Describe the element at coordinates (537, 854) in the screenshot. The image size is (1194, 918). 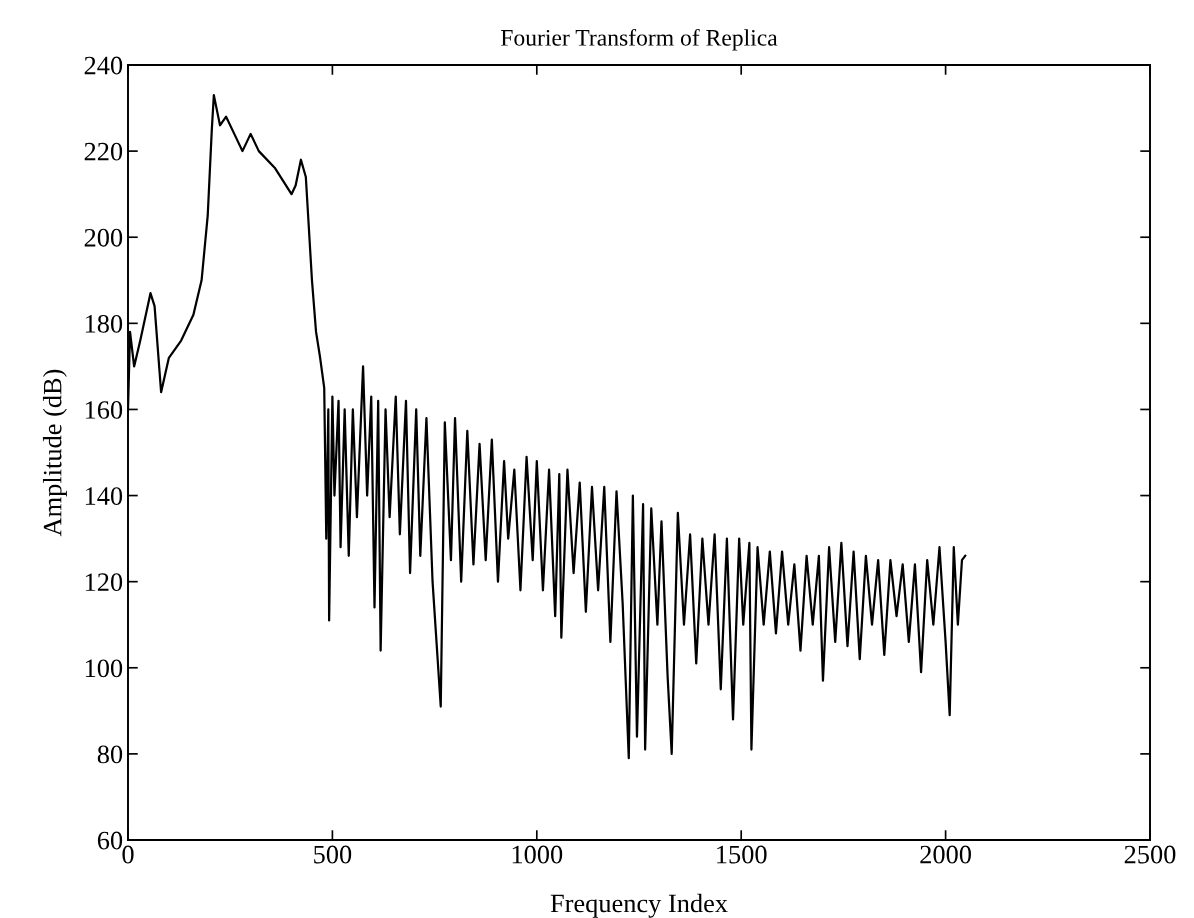
I see `x-tick-label: 1000` at that location.